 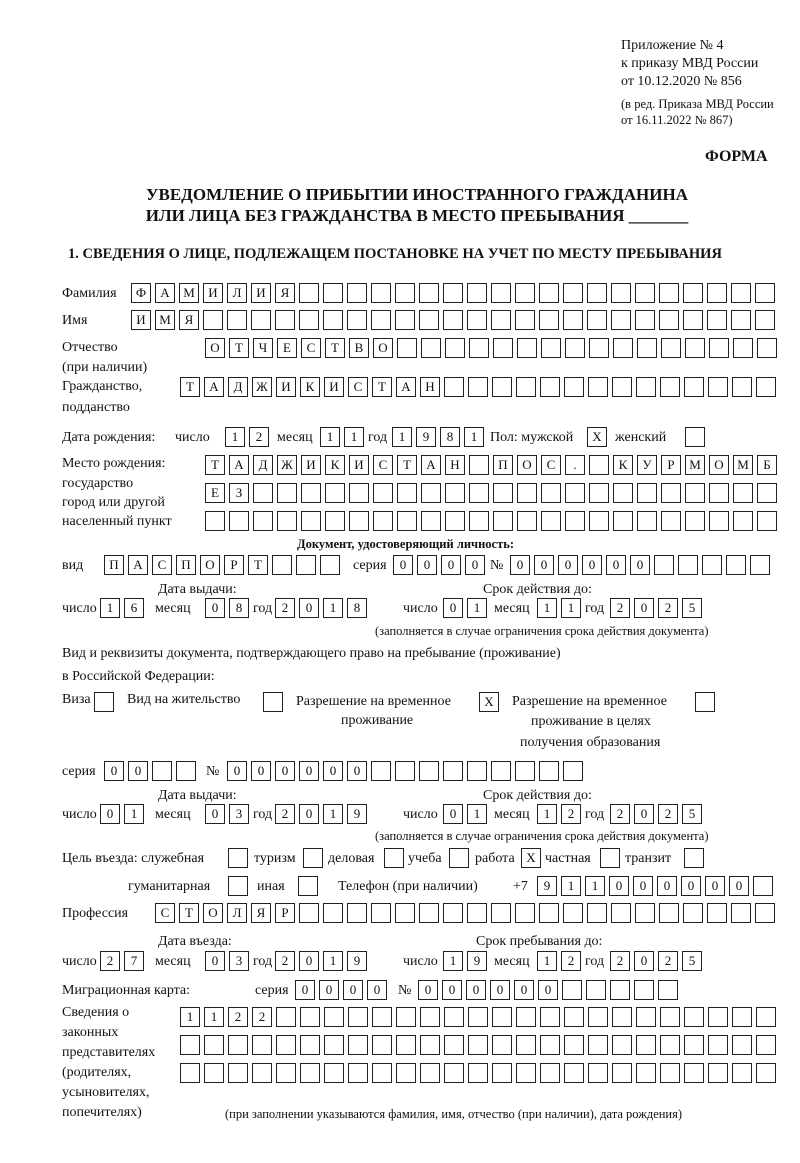 What do you see at coordinates (134, 961) in the screenshot?
I see `char-cell: 7` at bounding box center [134, 961].